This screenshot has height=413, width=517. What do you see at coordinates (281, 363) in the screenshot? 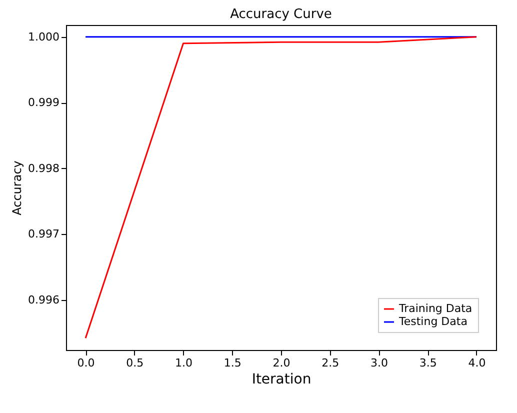
I see `x-tick-label: 2.0` at bounding box center [281, 363].